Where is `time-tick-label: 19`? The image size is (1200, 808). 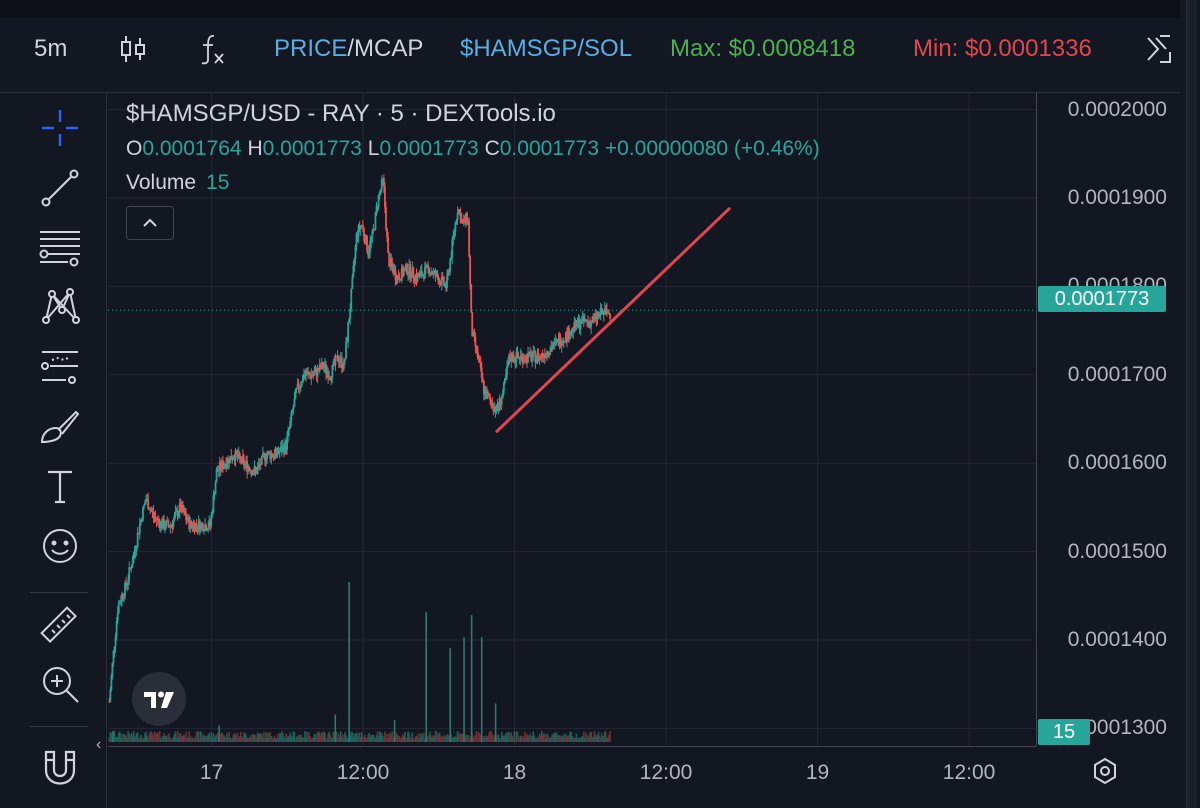
time-tick-label: 19 is located at coordinates (817, 772).